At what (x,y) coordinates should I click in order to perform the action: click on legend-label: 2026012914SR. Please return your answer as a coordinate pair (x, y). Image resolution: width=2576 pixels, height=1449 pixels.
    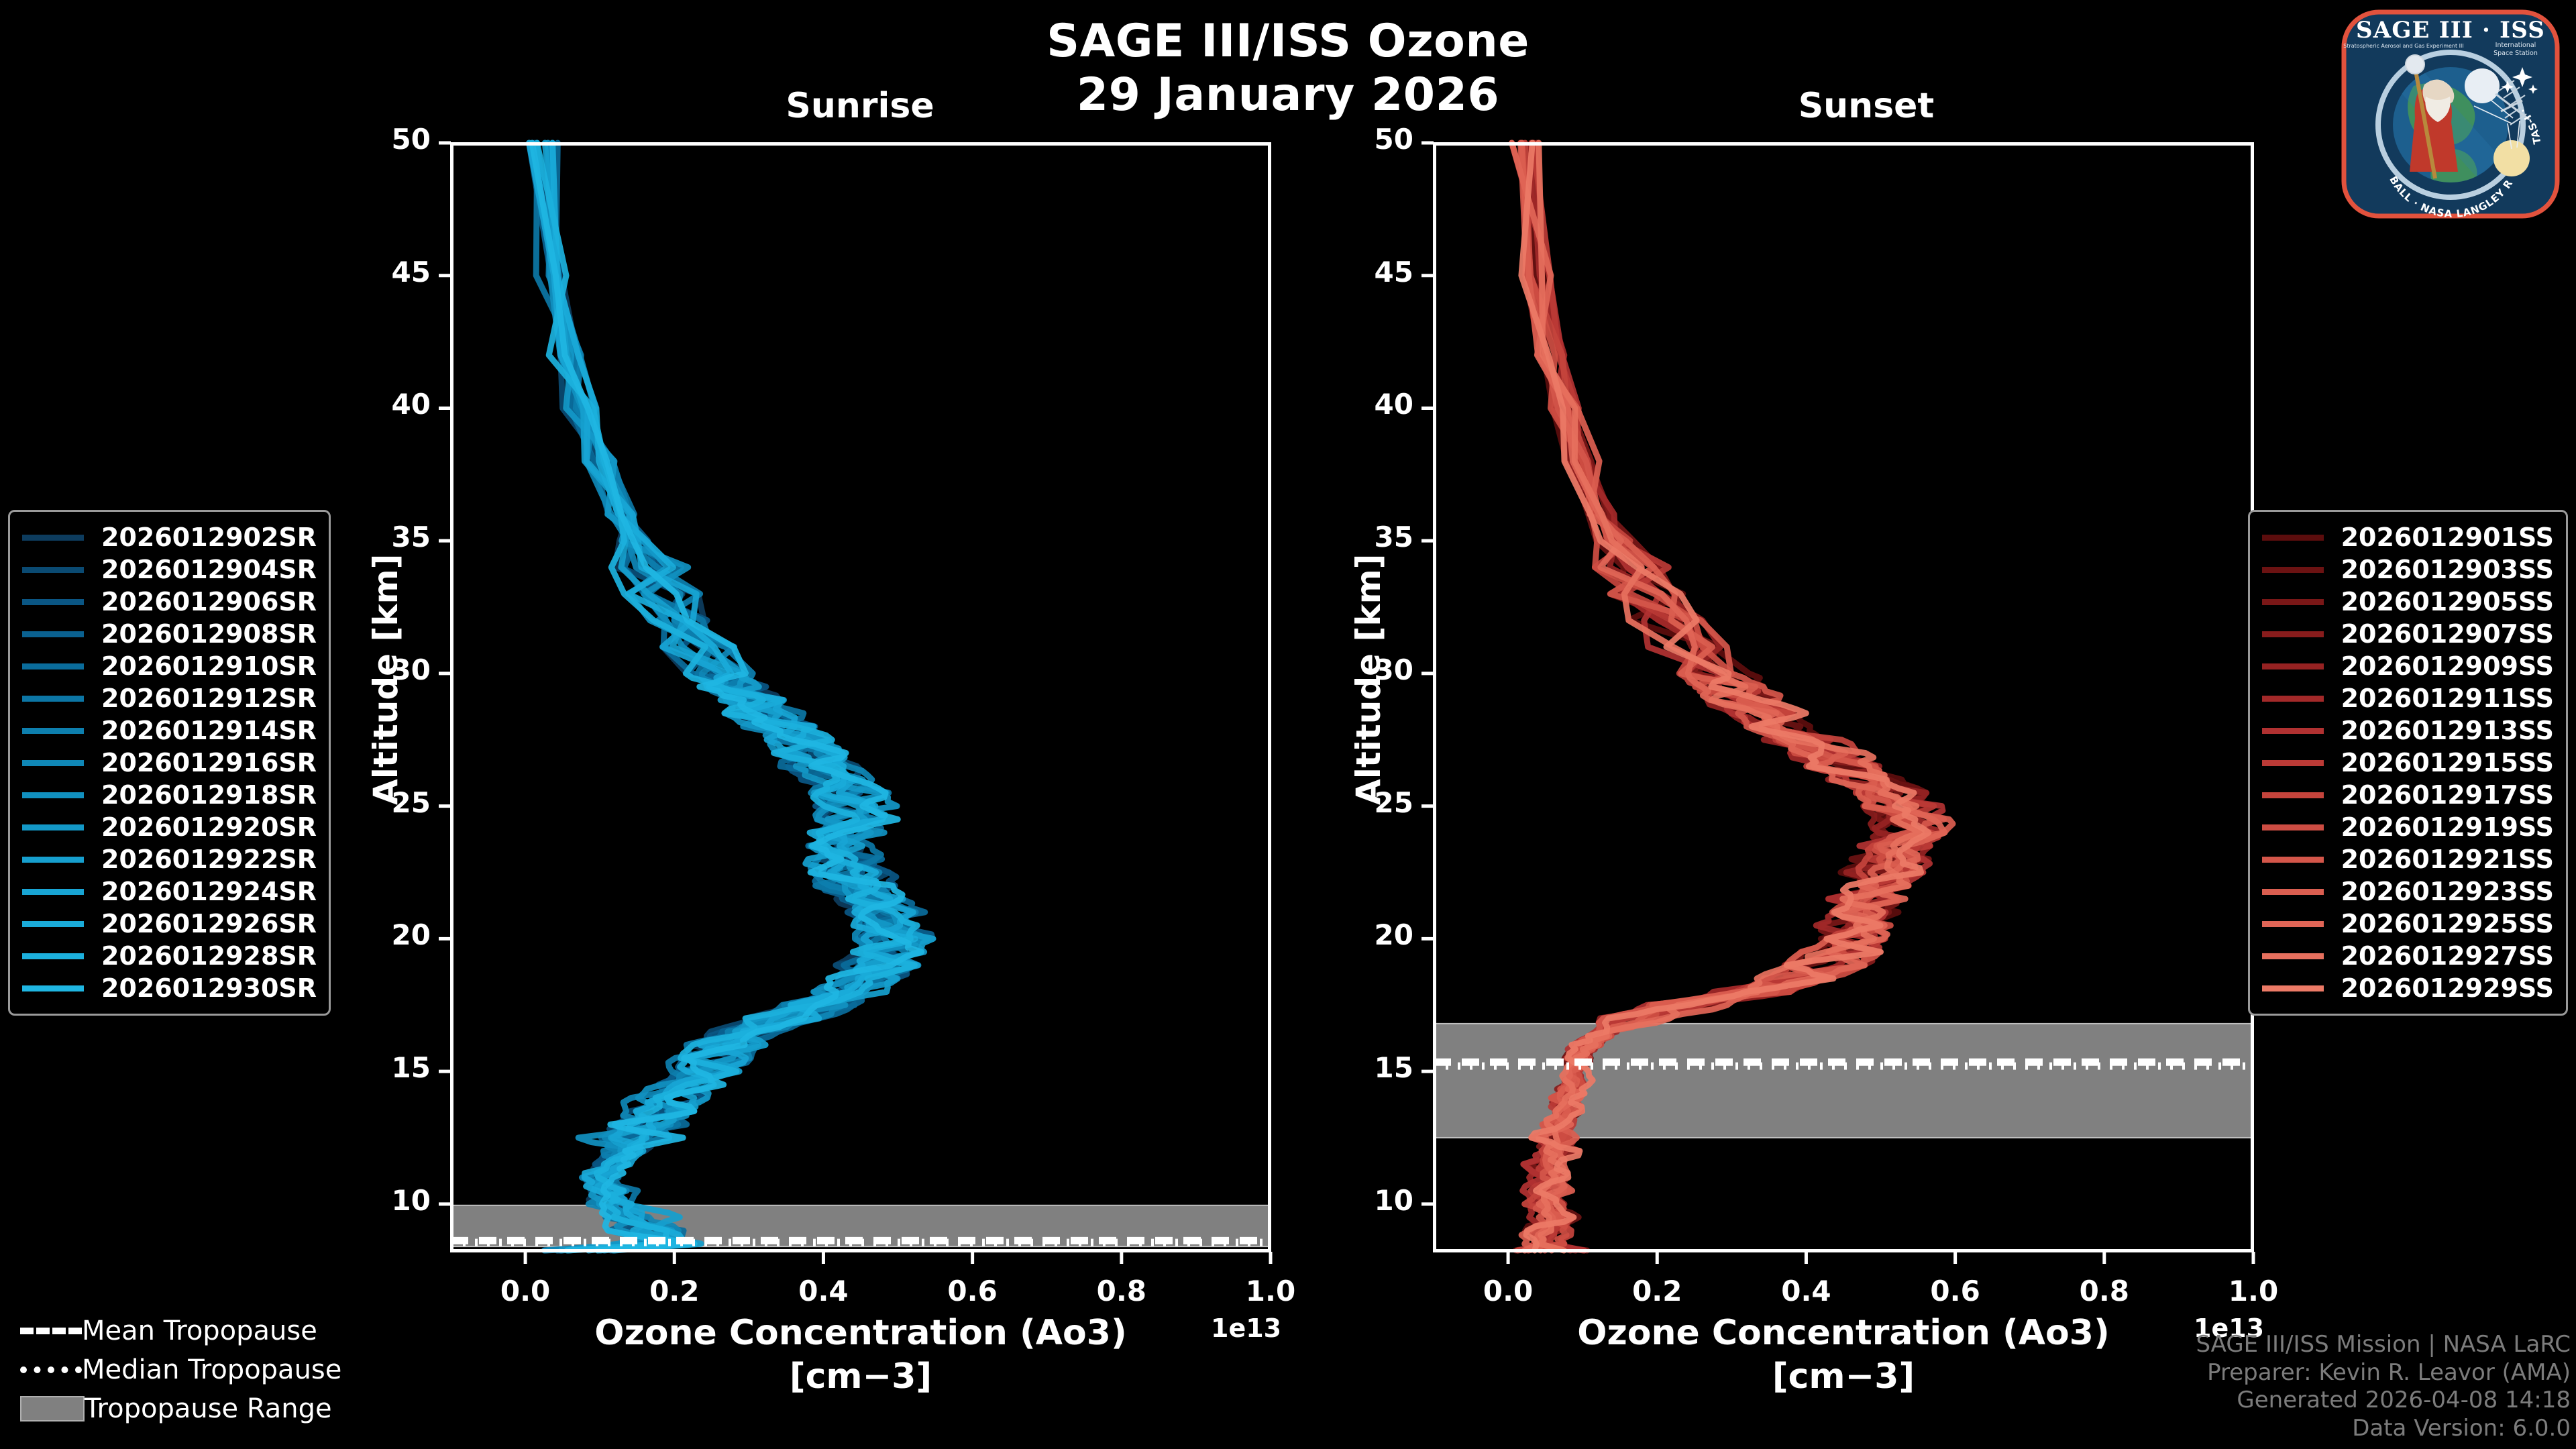
    Looking at the image, I should click on (209, 730).